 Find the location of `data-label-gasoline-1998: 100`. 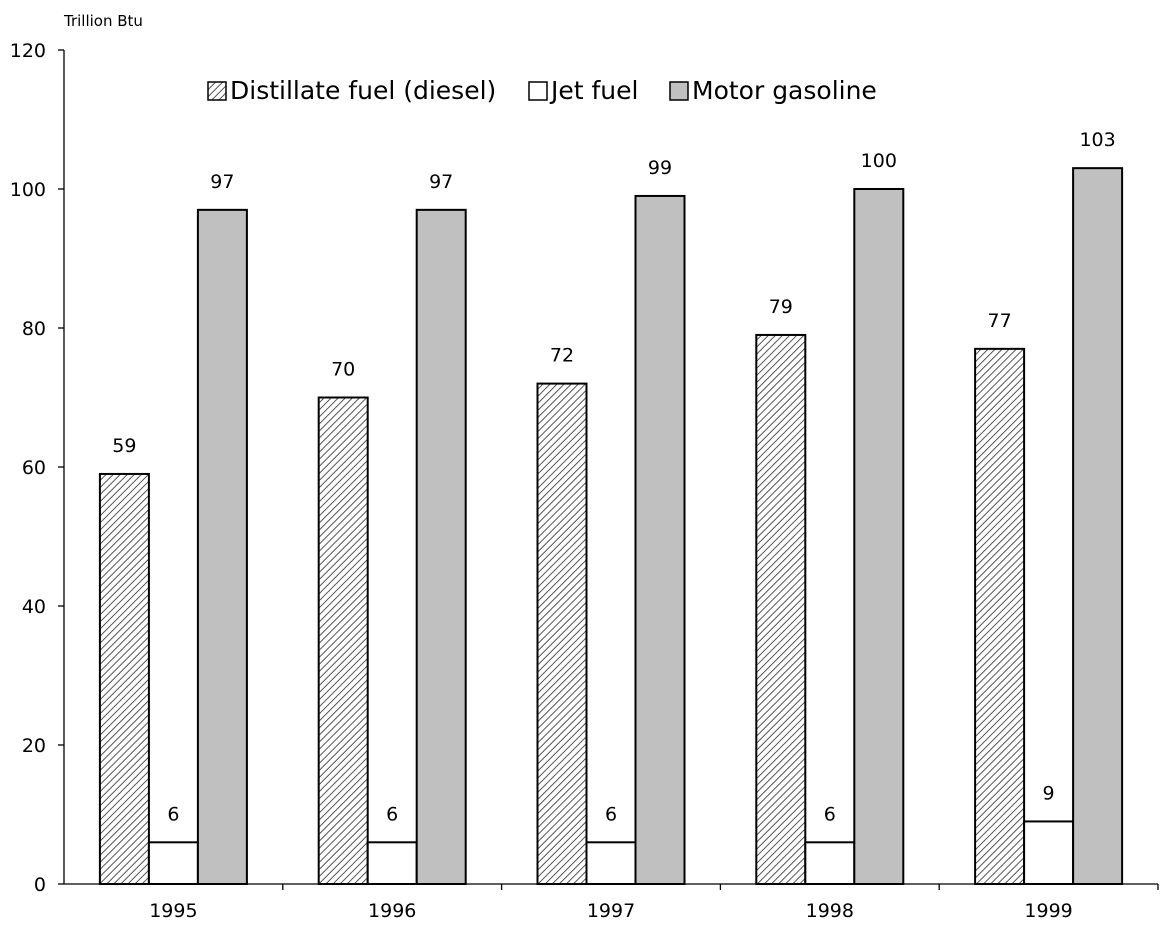

data-label-gasoline-1998: 100 is located at coordinates (879, 161).